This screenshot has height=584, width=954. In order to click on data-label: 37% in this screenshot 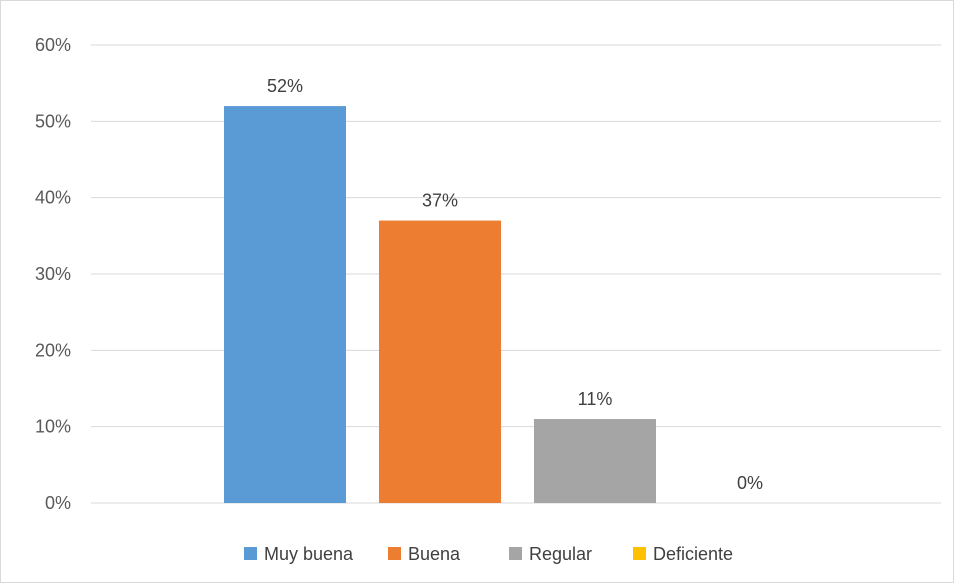, I will do `click(440, 201)`.